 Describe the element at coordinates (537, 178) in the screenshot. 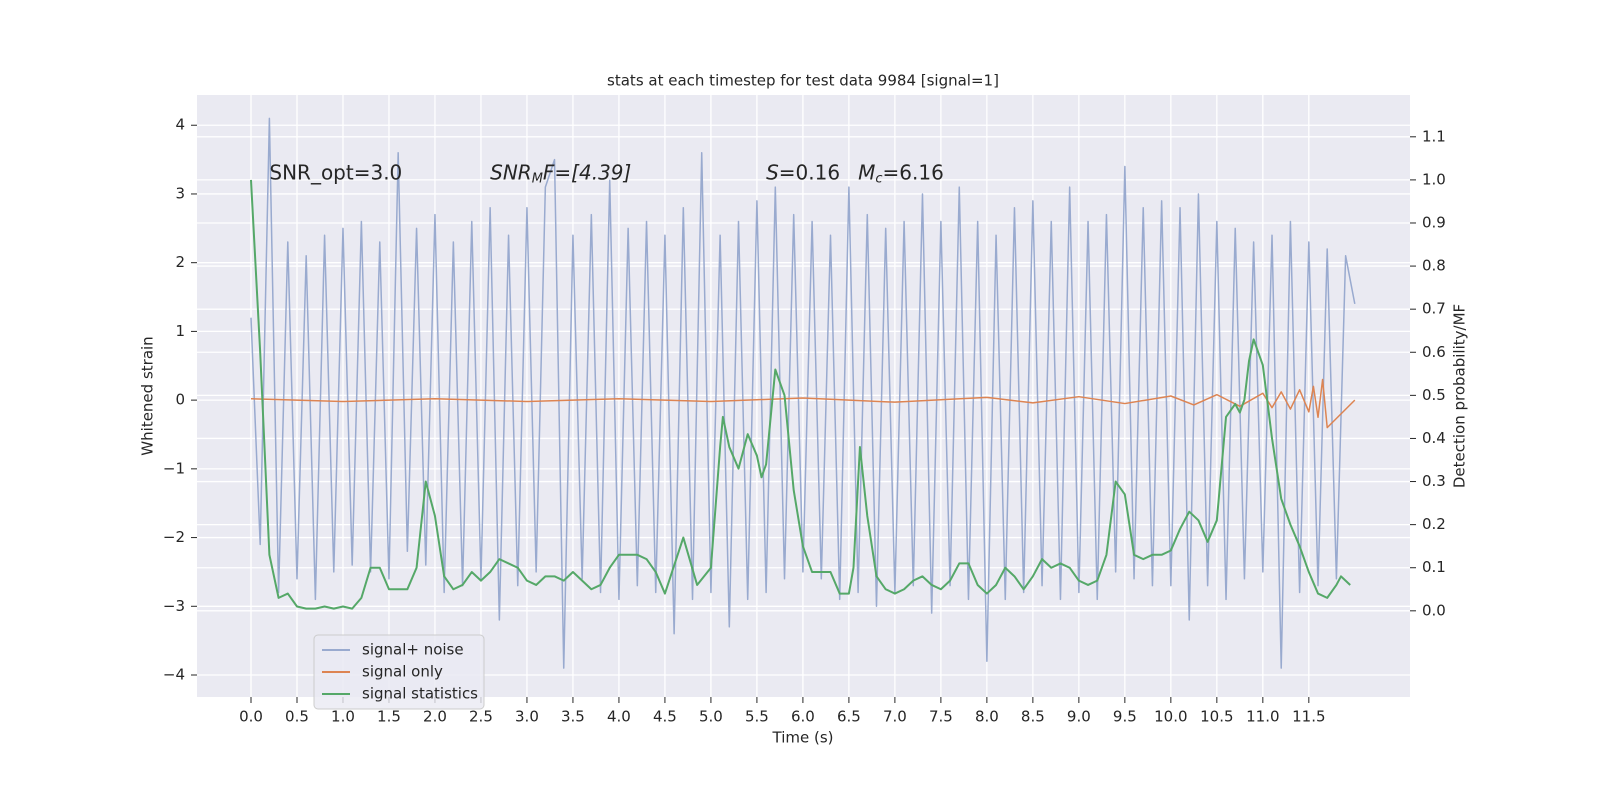

I see `annotation-subscript: M` at that location.